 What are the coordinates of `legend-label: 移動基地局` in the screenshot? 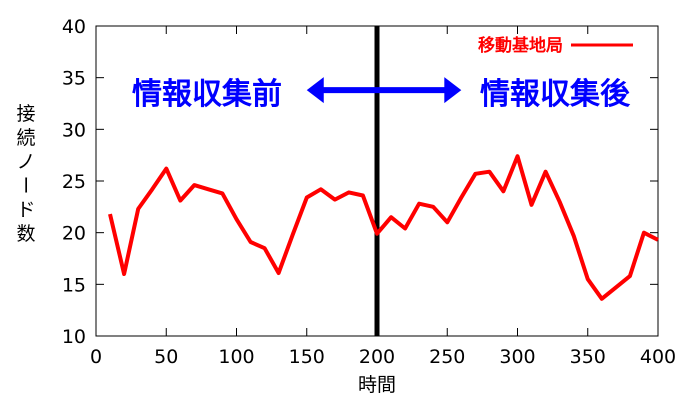 It's located at (520, 45).